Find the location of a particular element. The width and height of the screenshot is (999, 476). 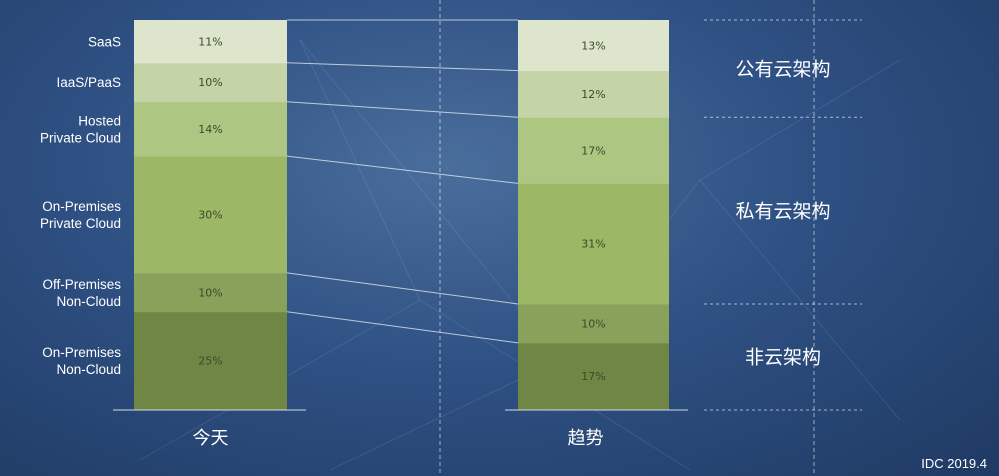

category-label-on-premises-non-cloud-1: Non-Cloud is located at coordinates (88, 369).